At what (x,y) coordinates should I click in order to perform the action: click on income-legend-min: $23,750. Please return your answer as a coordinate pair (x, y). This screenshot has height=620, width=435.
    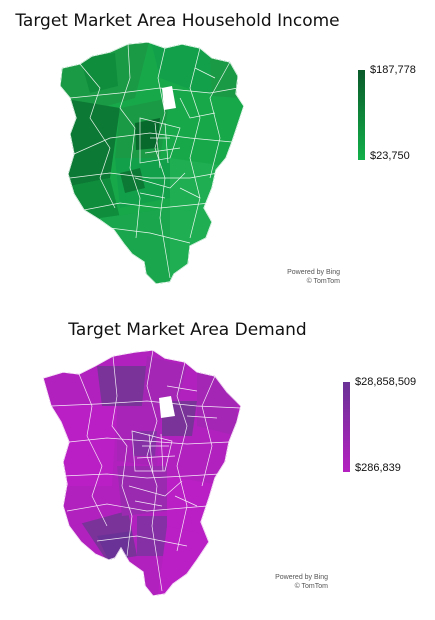
    Looking at the image, I should click on (390, 156).